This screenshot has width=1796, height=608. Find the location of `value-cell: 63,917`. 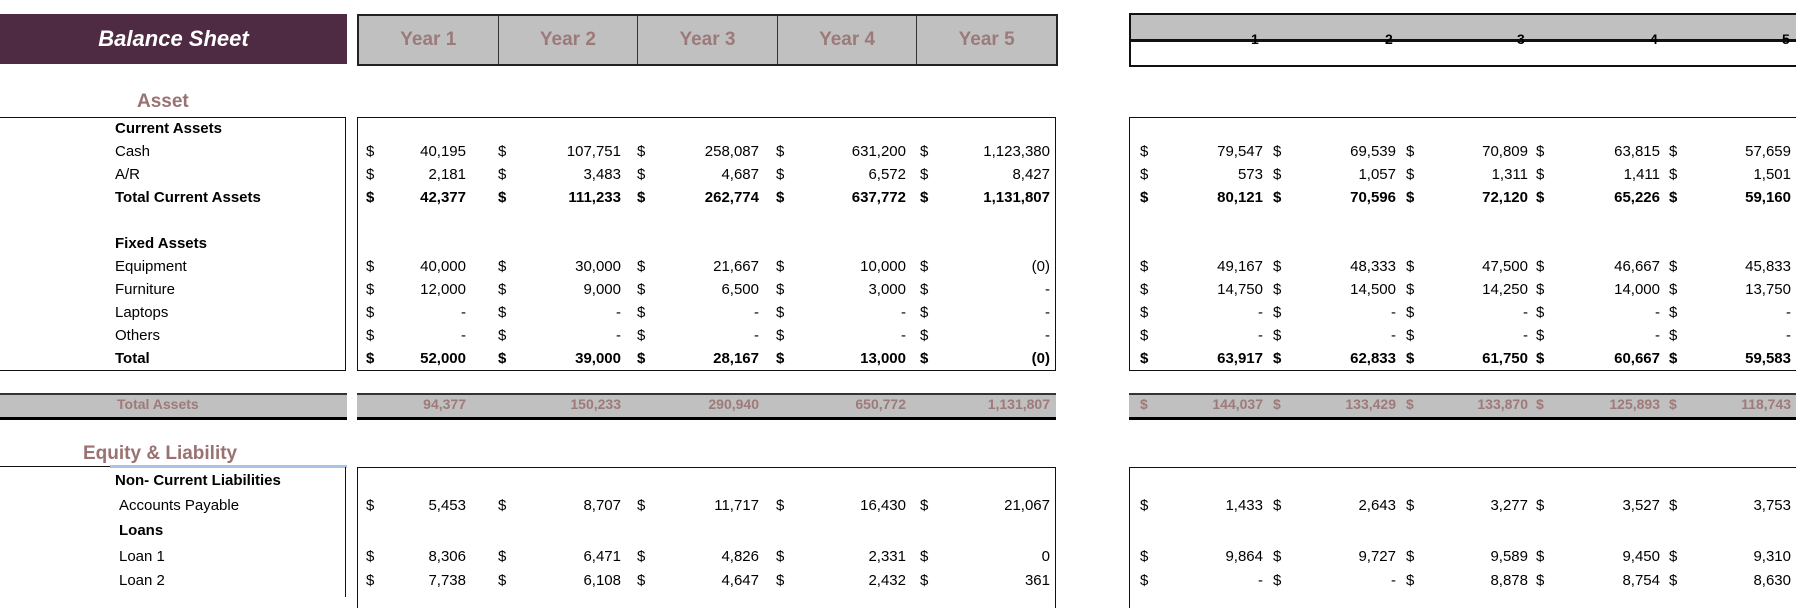

value-cell: 63,917 is located at coordinates (1240, 358).